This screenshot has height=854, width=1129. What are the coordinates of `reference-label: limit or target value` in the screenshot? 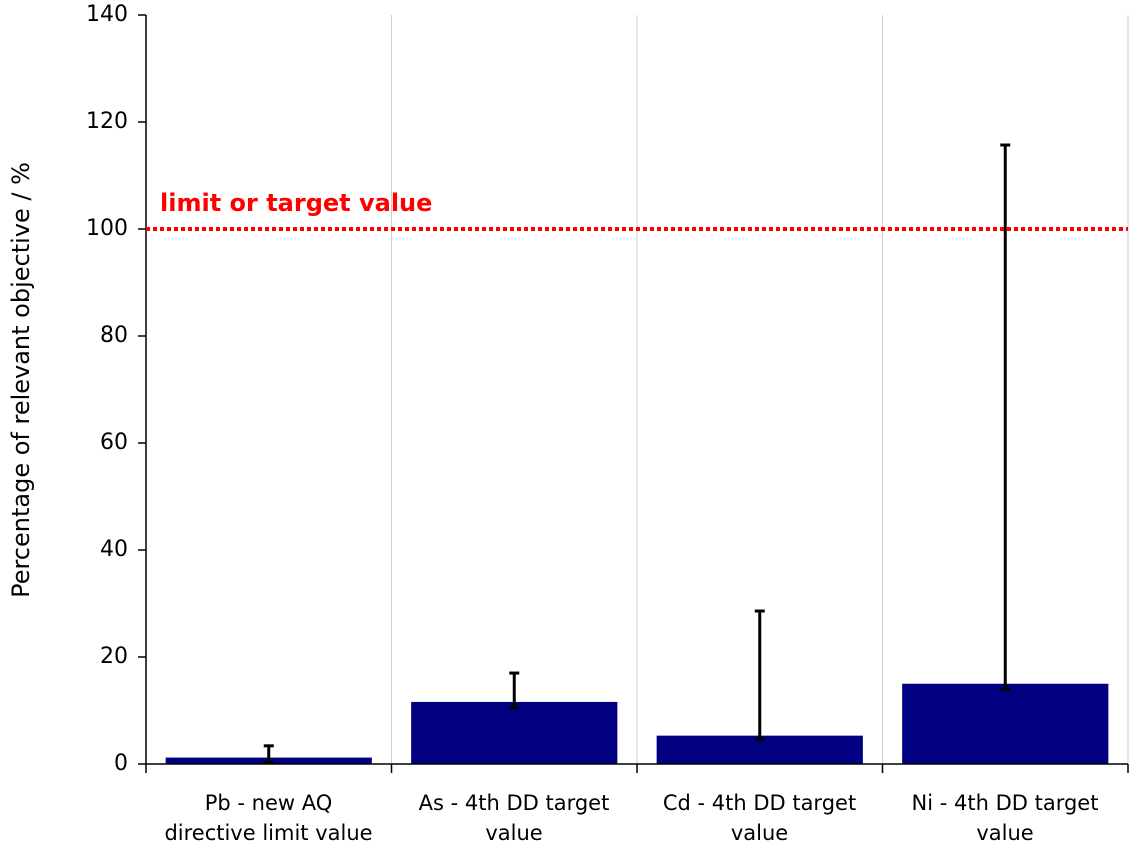 It's located at (296, 203).